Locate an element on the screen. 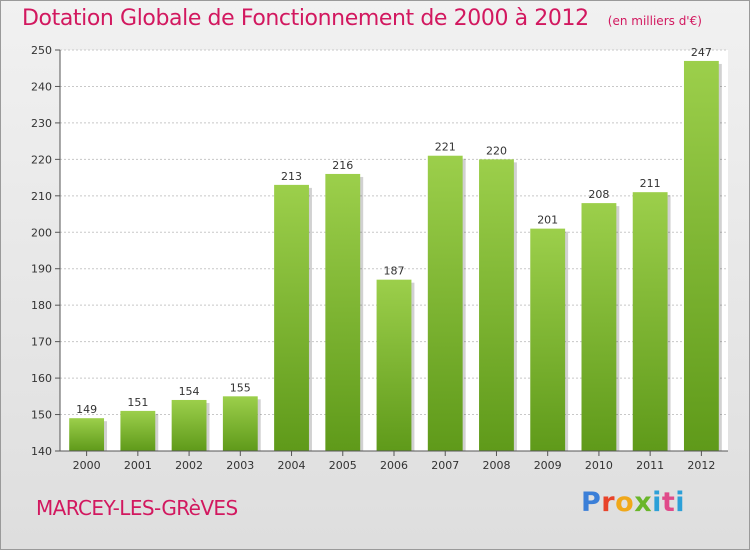 The image size is (750, 550). data-label: 187 is located at coordinates (394, 271).